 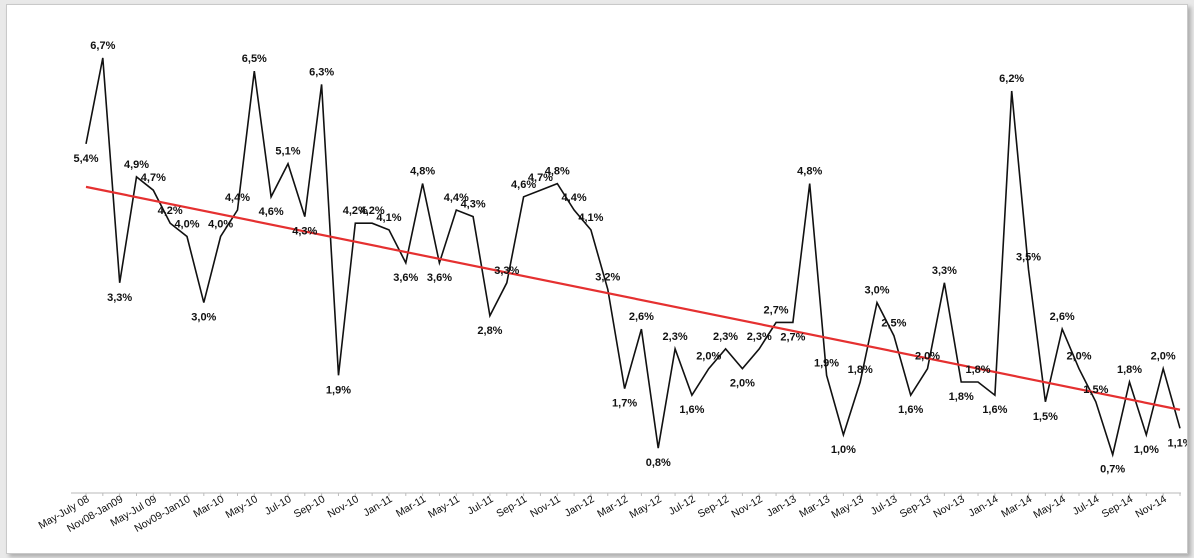 What do you see at coordinates (948, 506) in the screenshot?
I see `x-tick-label: Nov-13` at bounding box center [948, 506].